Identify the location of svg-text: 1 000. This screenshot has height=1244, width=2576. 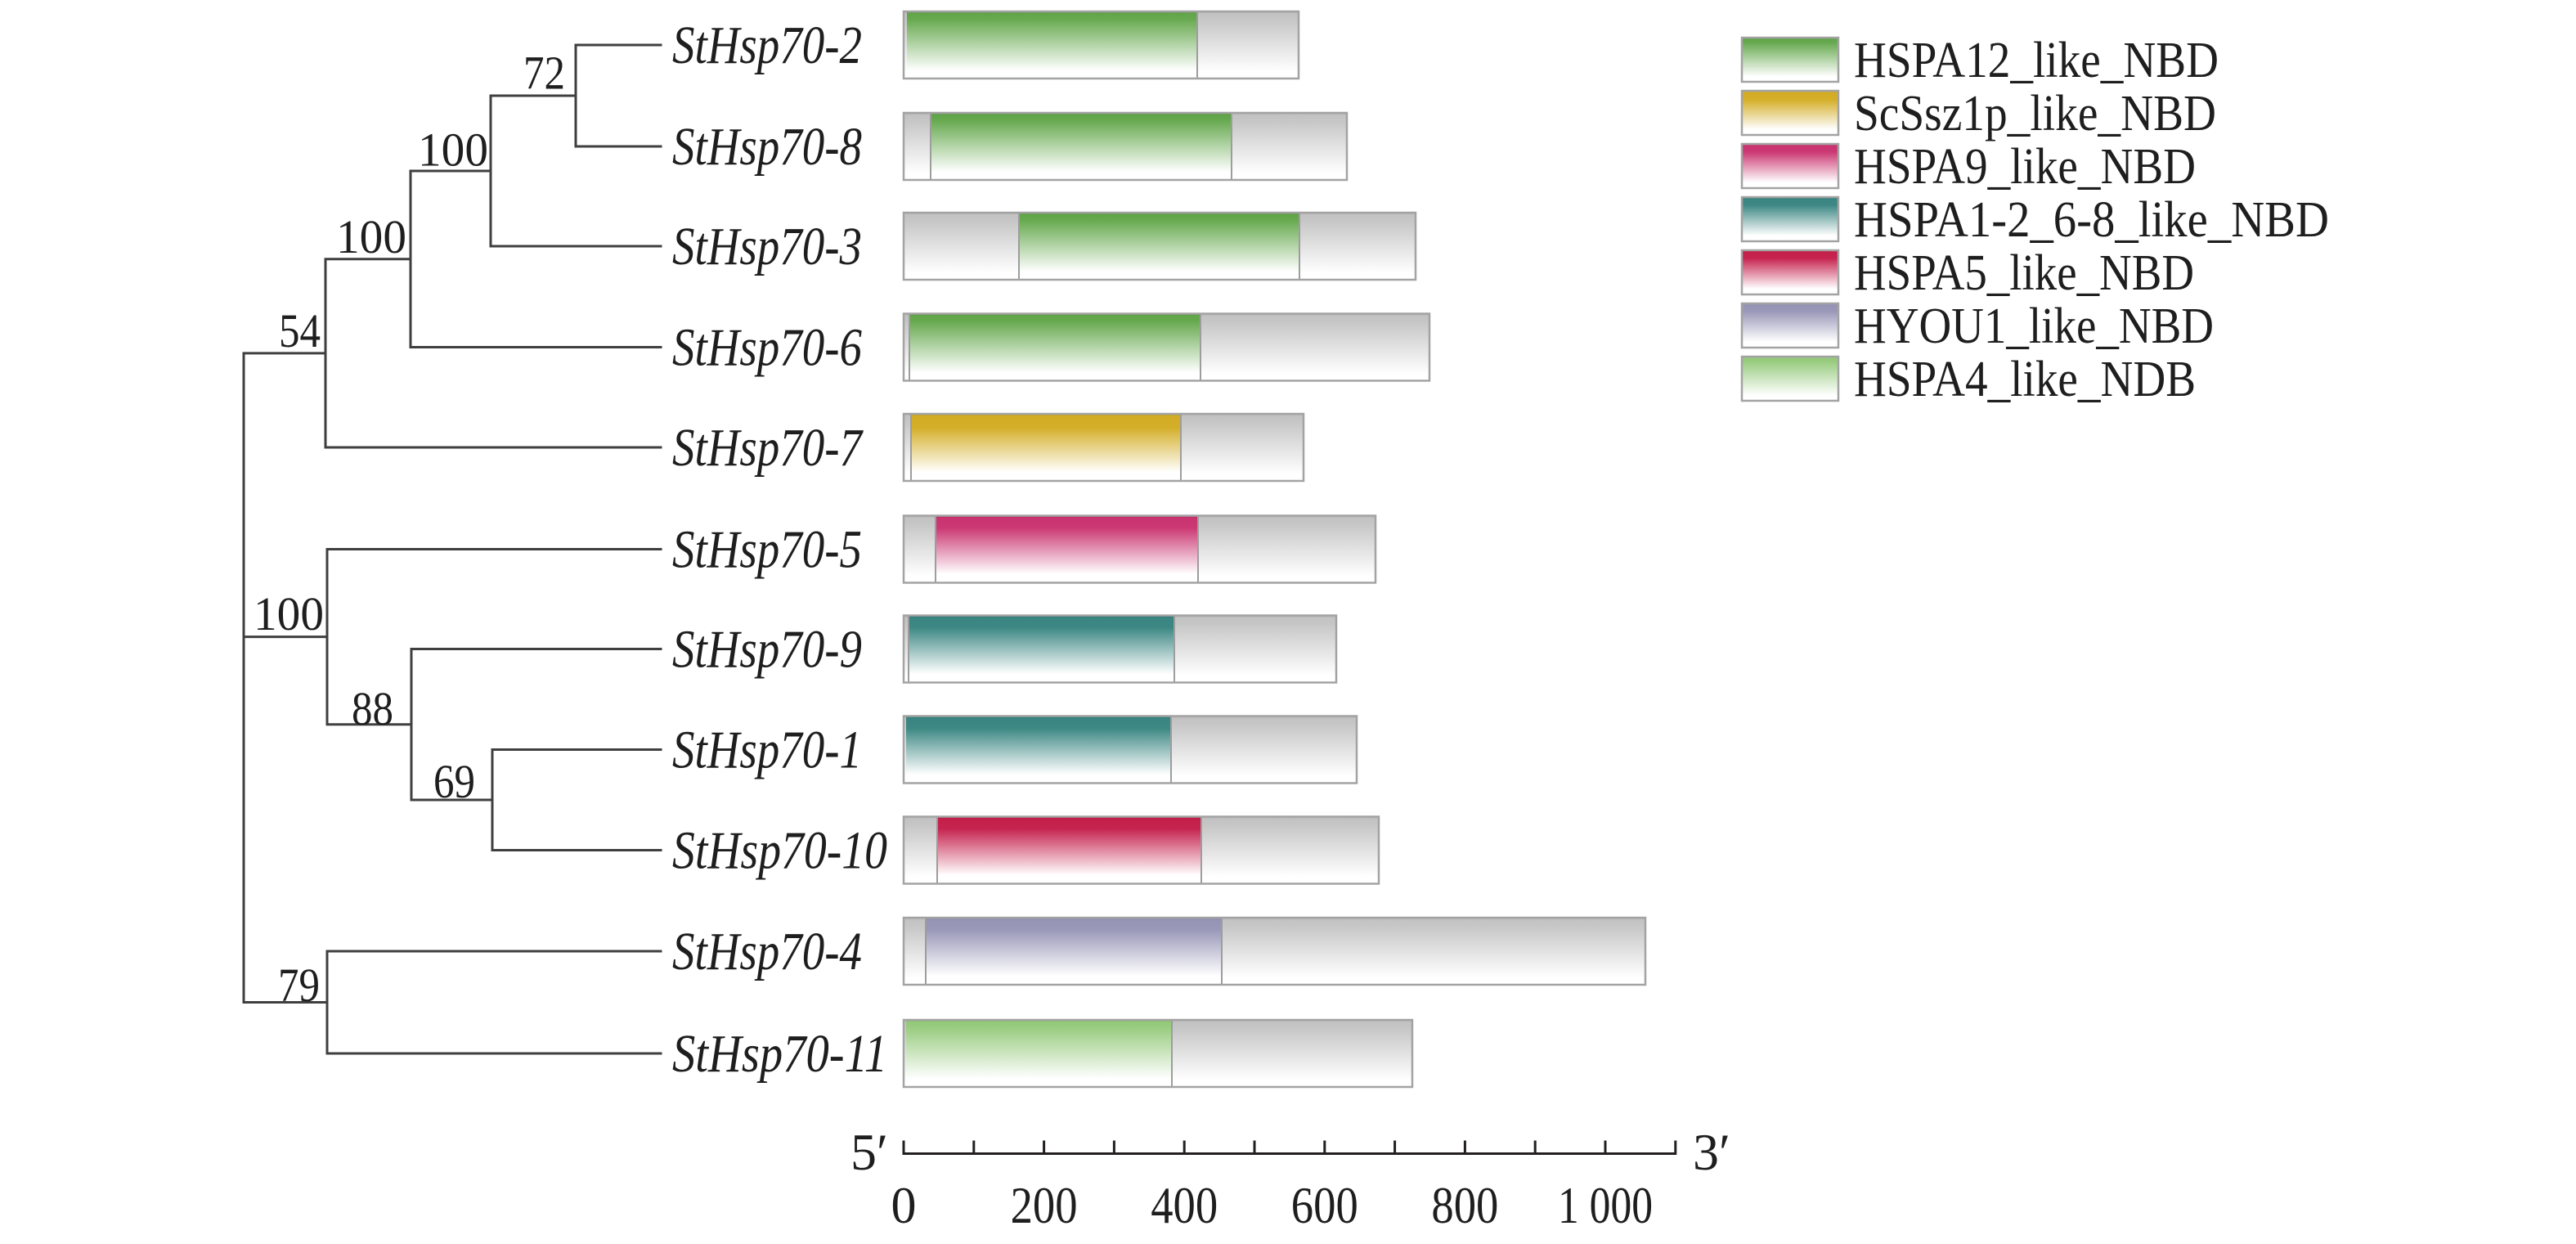
(1606, 1205).